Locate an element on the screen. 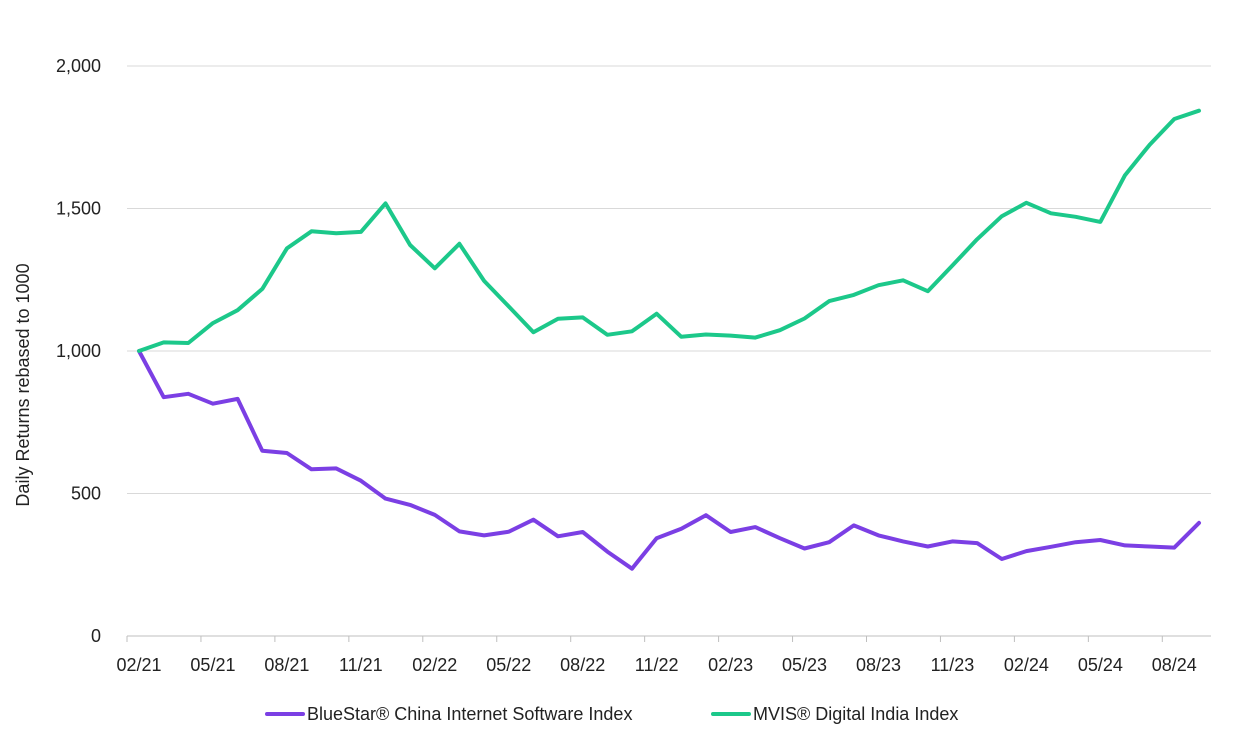 The image size is (1238, 737). axes is located at coordinates (668, 638).